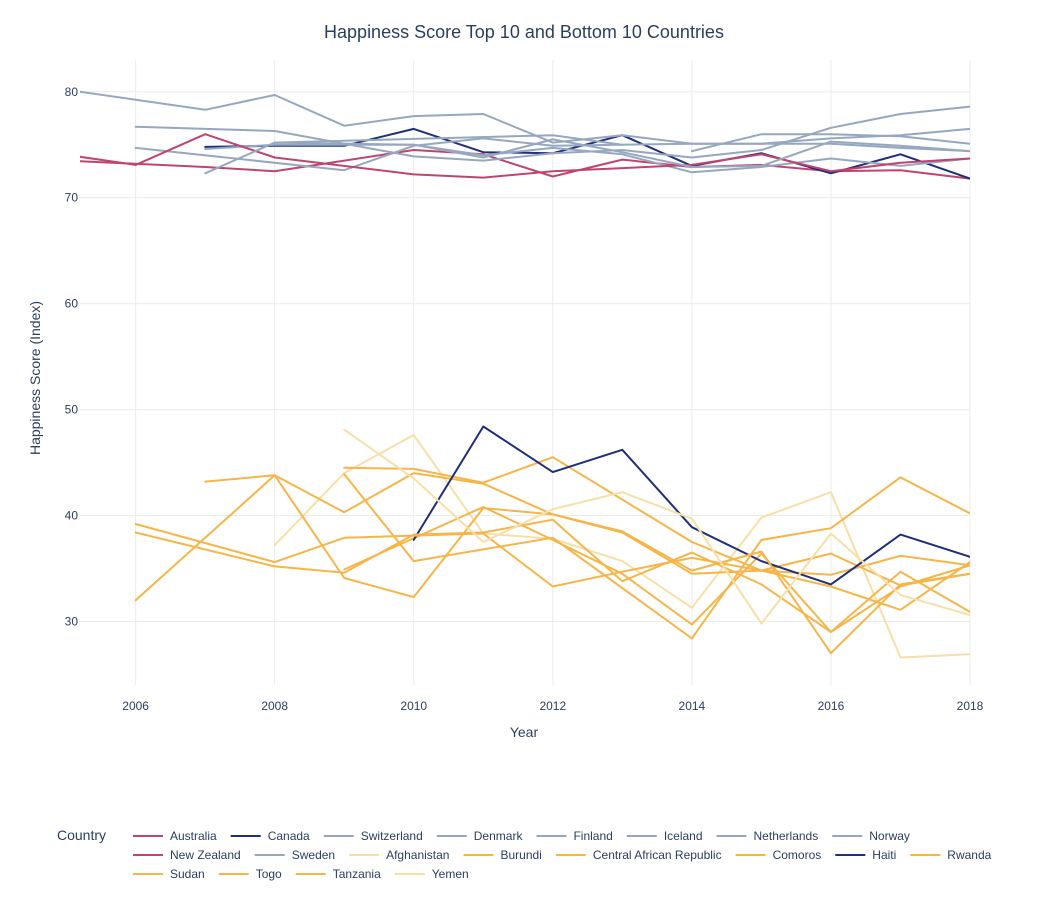 Image resolution: width=1050 pixels, height=900 pixels. What do you see at coordinates (969, 855) in the screenshot?
I see `legend-label: Rwanda` at bounding box center [969, 855].